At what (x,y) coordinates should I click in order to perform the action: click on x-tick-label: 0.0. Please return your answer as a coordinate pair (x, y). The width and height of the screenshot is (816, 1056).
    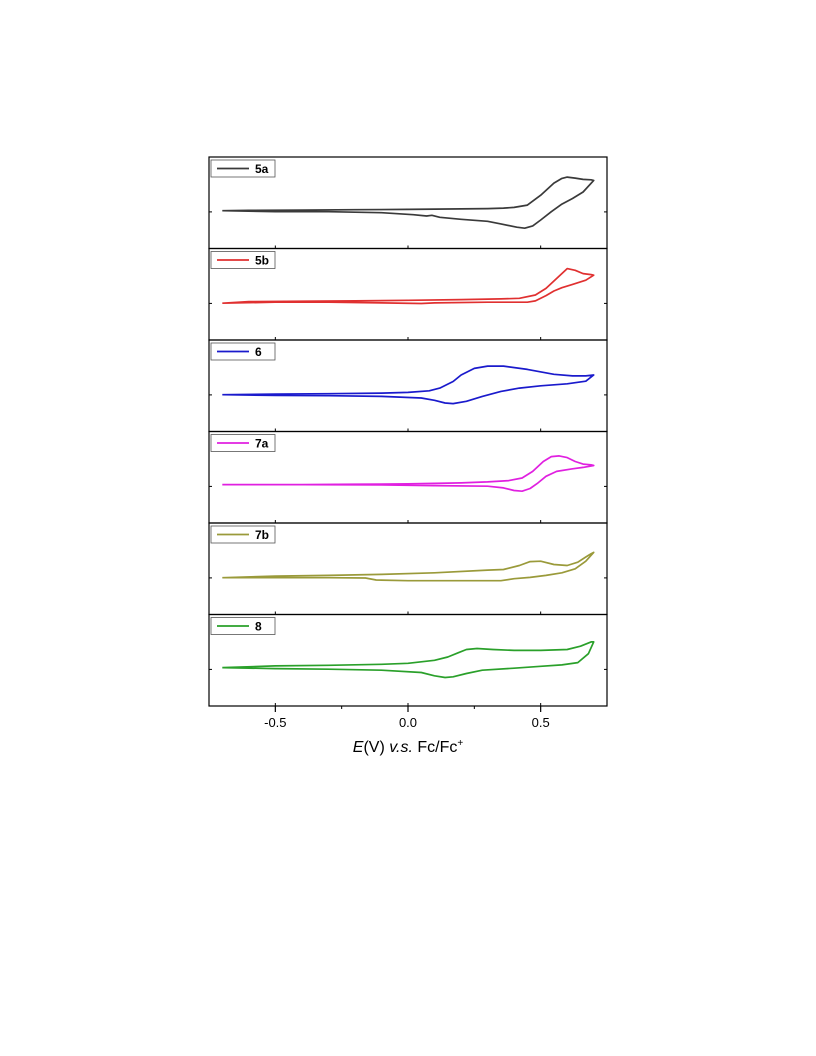
    Looking at the image, I should click on (408, 722).